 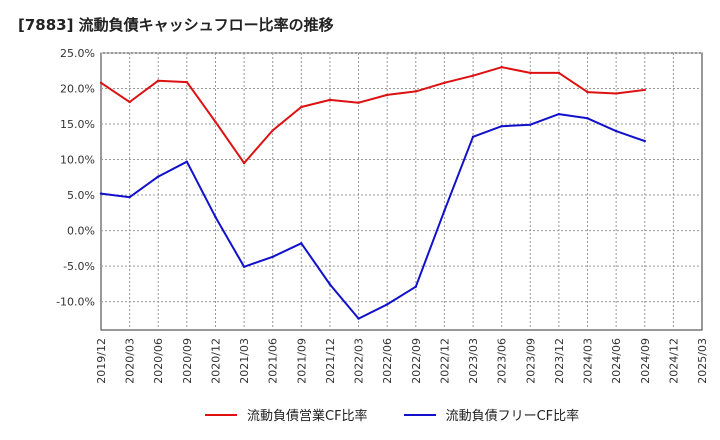 I want to click on legend-item-operating-cf: 流動負債営業CF比率, so click(x=286, y=414).